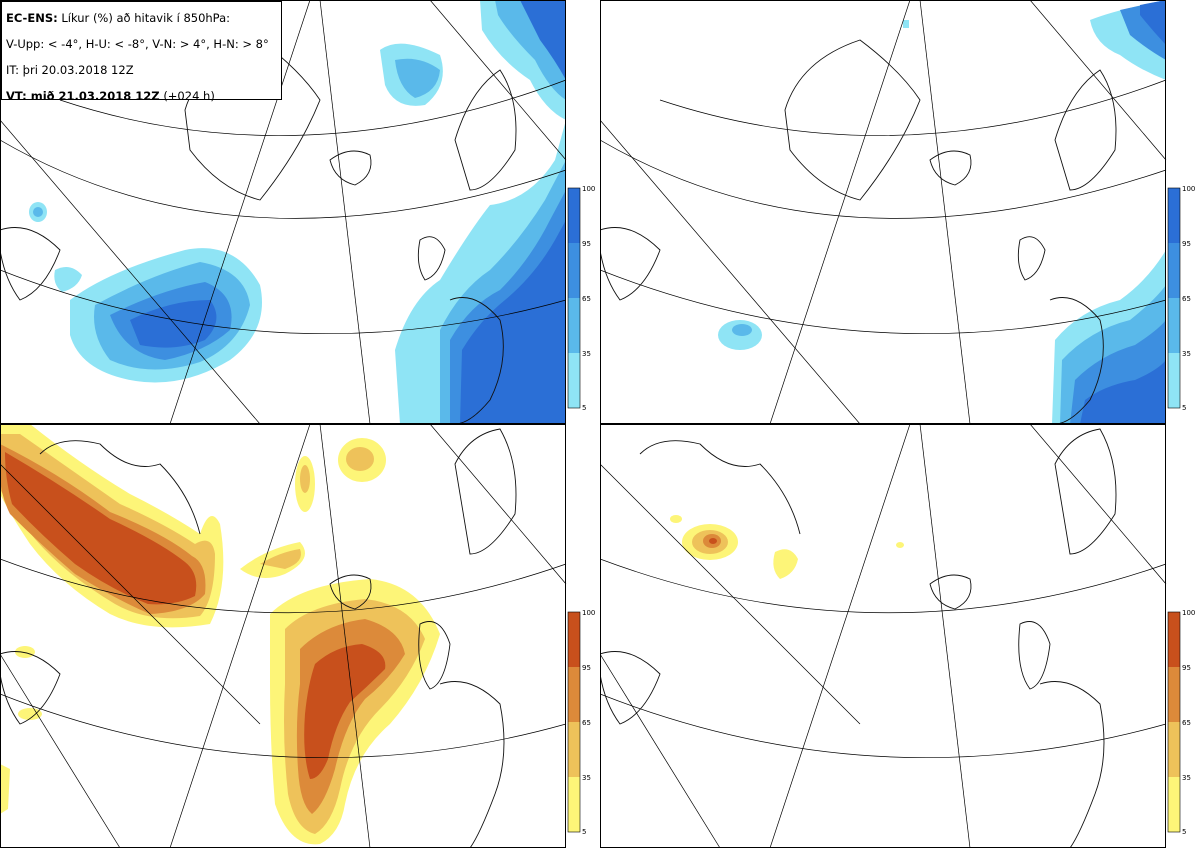 This screenshot has height=848, width=1200. What do you see at coordinates (1174, 722) in the screenshot?
I see `colorbar-warm-lower-right` at bounding box center [1174, 722].